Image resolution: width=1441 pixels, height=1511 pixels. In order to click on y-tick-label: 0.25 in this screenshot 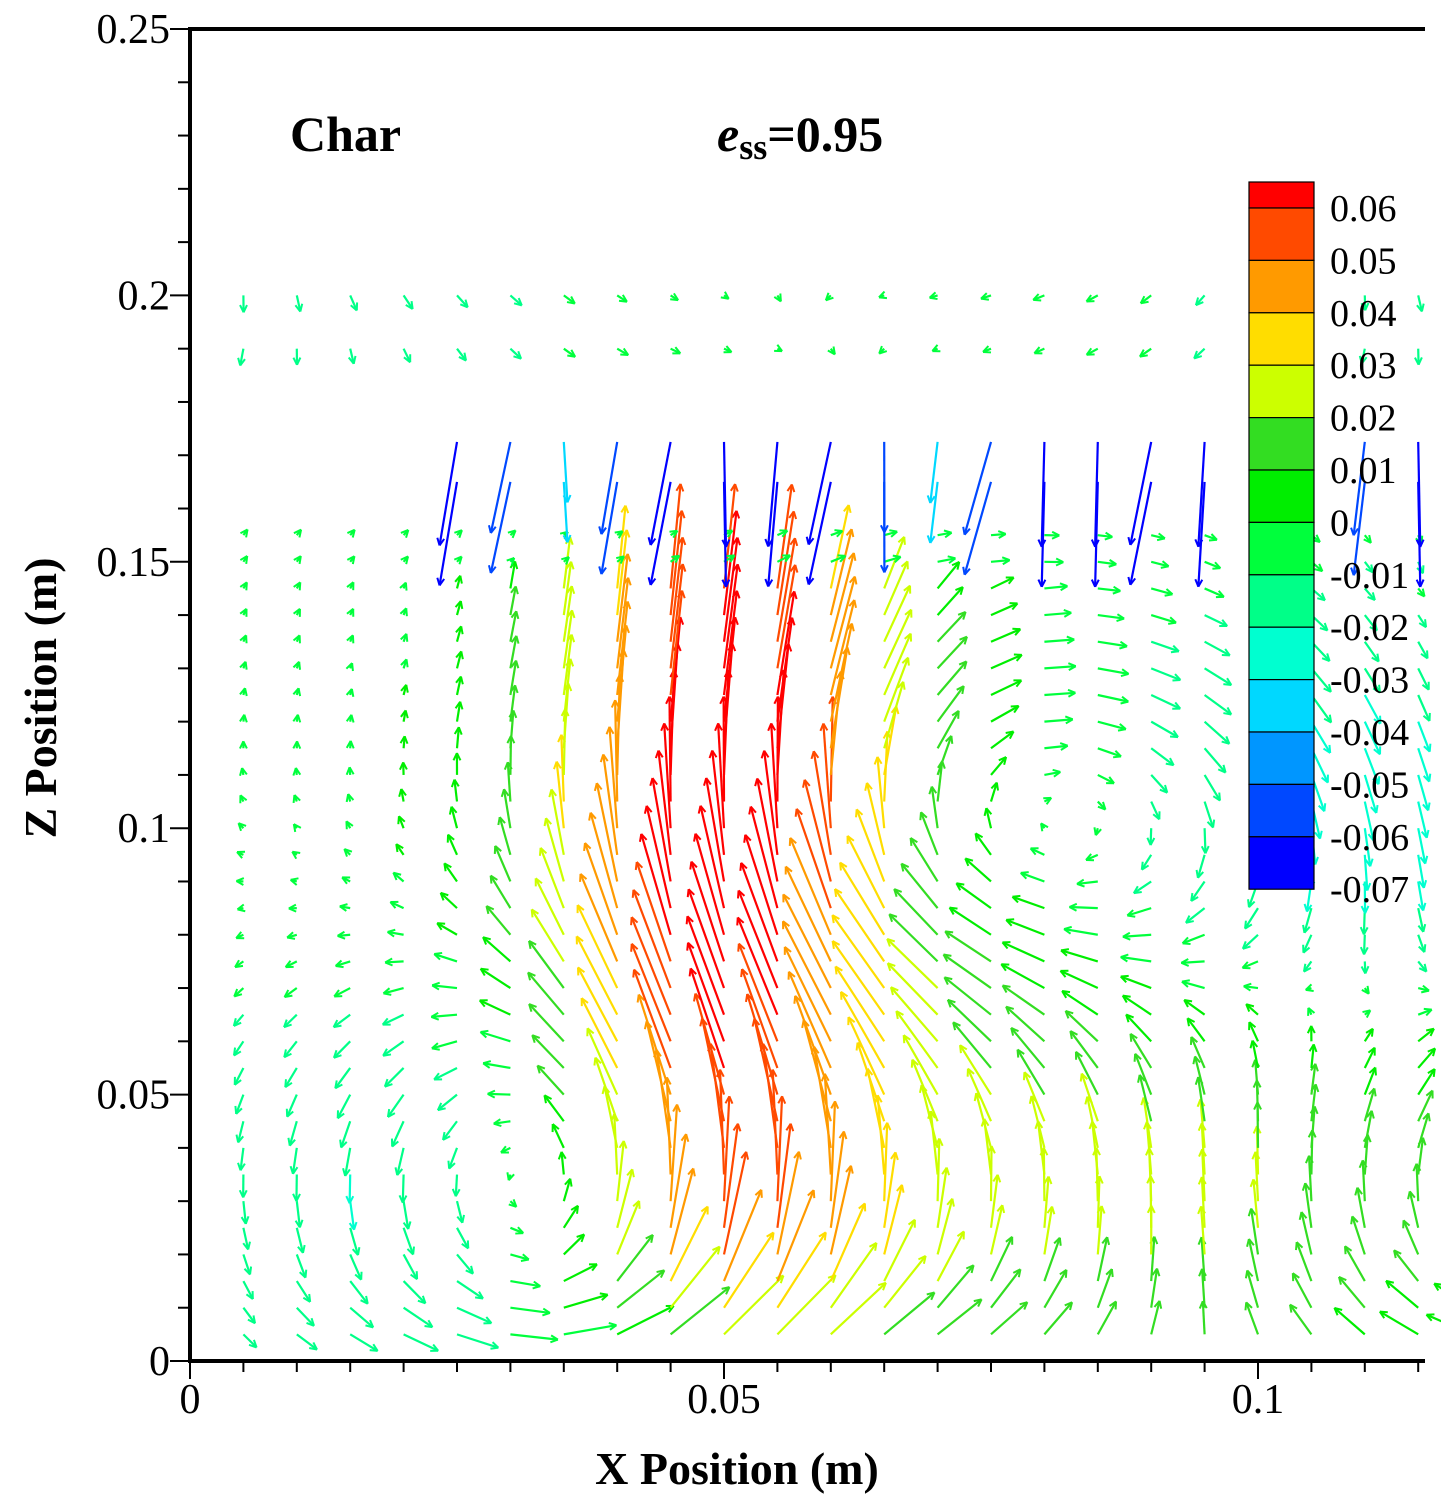, I will do `click(134, 30)`.